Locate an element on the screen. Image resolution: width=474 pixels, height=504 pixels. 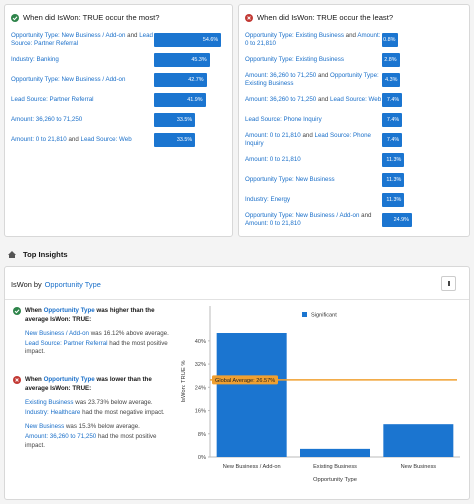
insight-row: Amount: 0 to 21,810 11.3% is located at coordinates (325, 160).